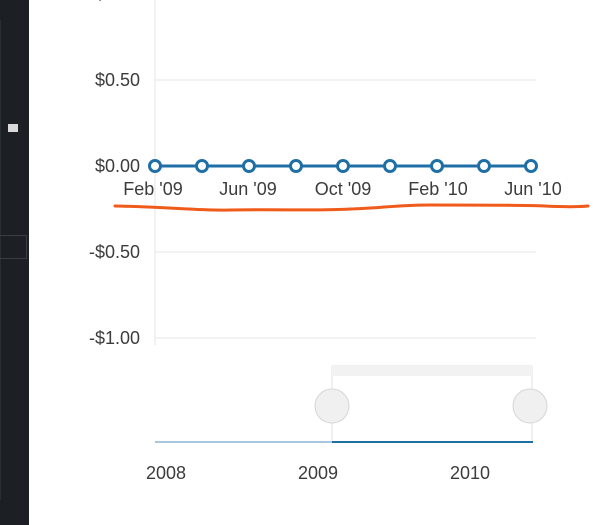 The height and width of the screenshot is (525, 594). I want to click on navigator-tick-labels: 2008 2009 2010, so click(318, 473).